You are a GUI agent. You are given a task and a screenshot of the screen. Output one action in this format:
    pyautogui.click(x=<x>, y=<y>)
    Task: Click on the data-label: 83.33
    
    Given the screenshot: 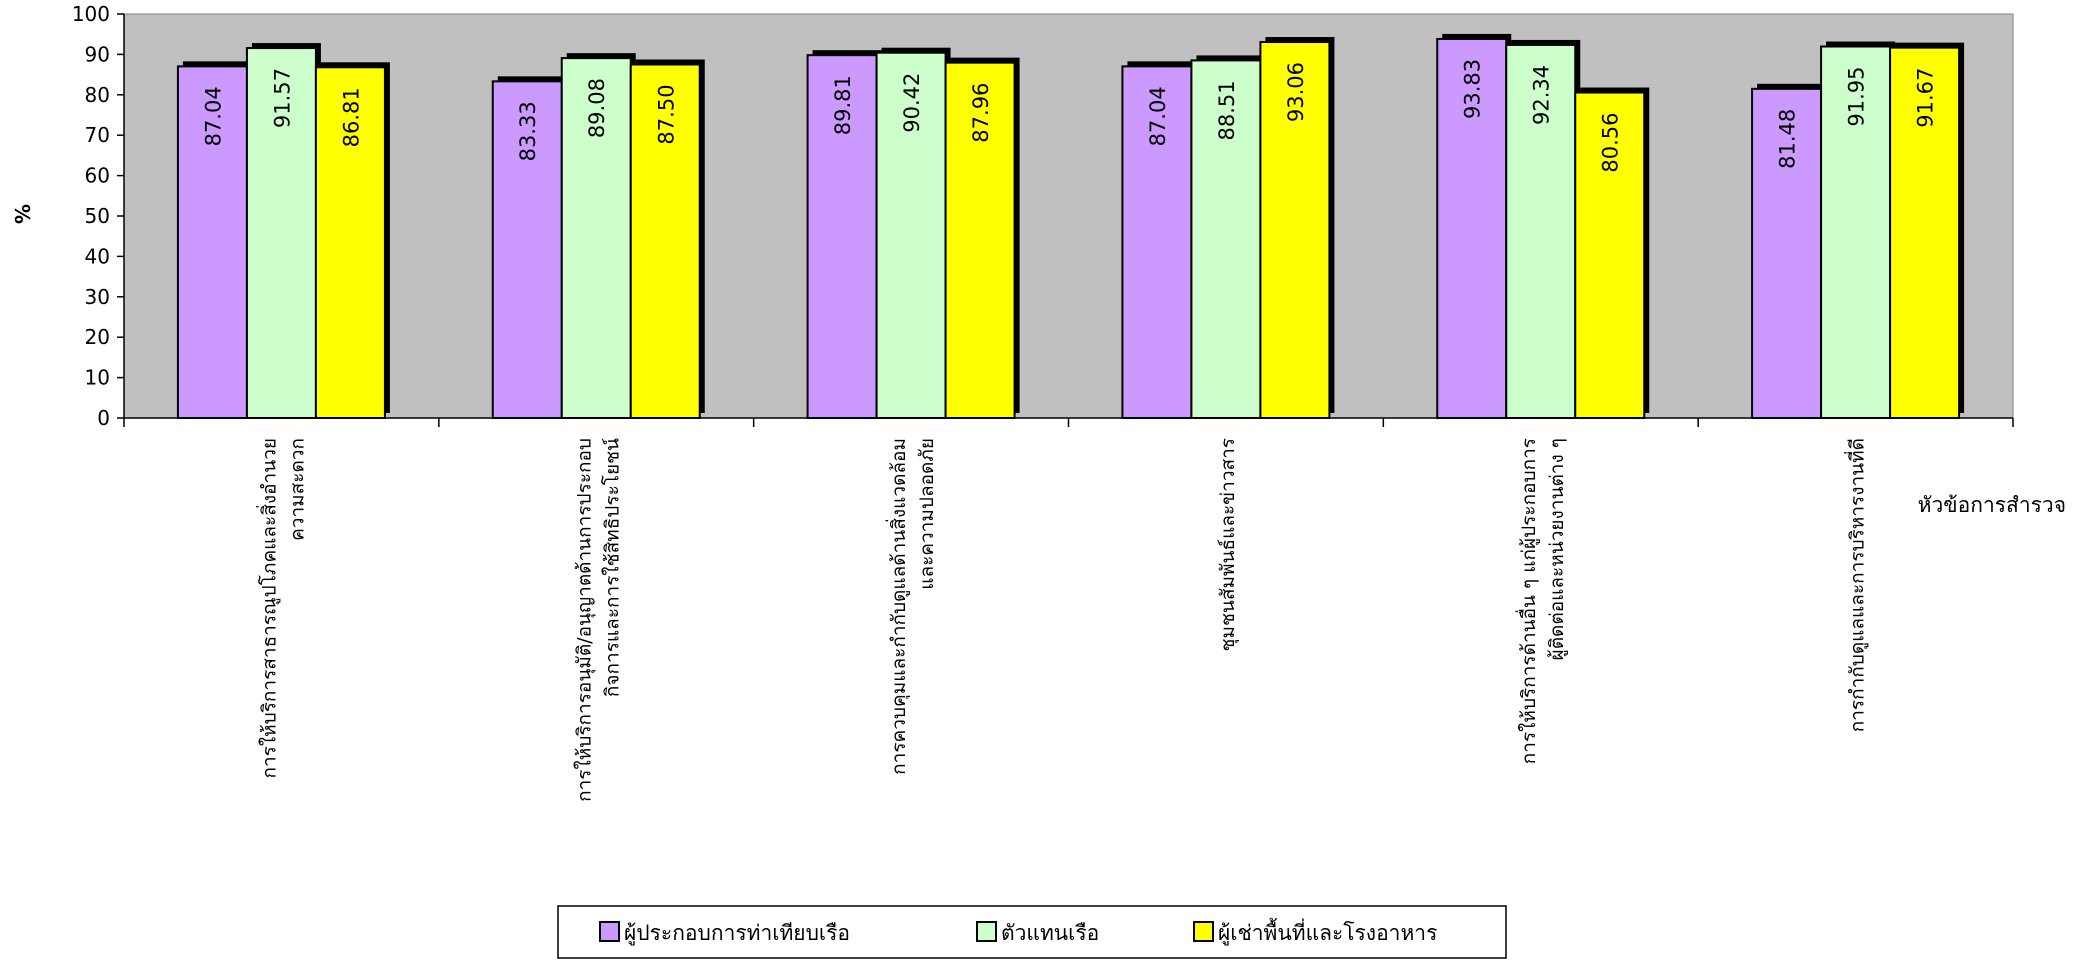 What is the action you would take?
    pyautogui.click(x=528, y=131)
    